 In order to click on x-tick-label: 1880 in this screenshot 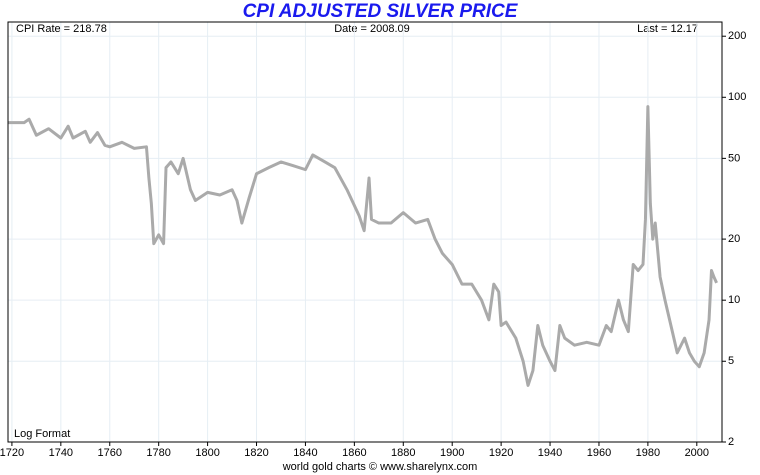, I will do `click(403, 453)`.